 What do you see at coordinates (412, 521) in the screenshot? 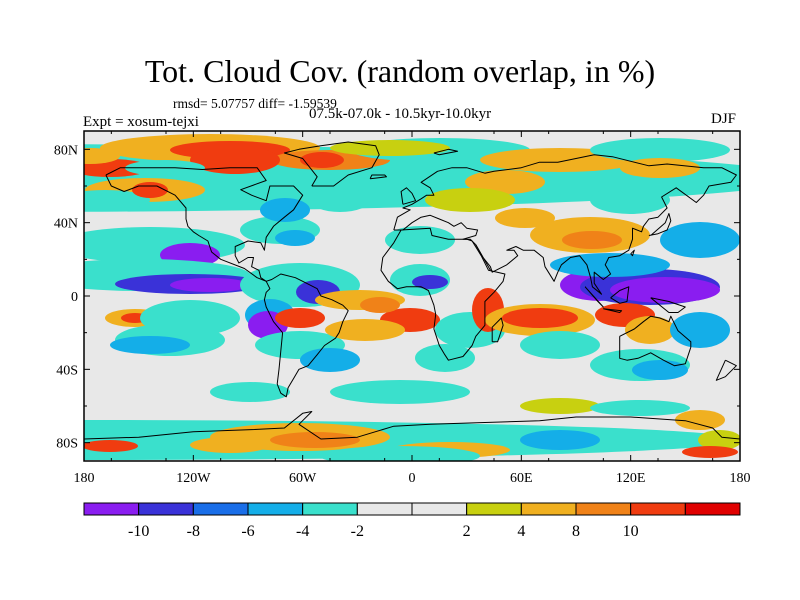
I see `colorbar: -10 -8 -6 -4 -2 2 4 8 10` at bounding box center [412, 521].